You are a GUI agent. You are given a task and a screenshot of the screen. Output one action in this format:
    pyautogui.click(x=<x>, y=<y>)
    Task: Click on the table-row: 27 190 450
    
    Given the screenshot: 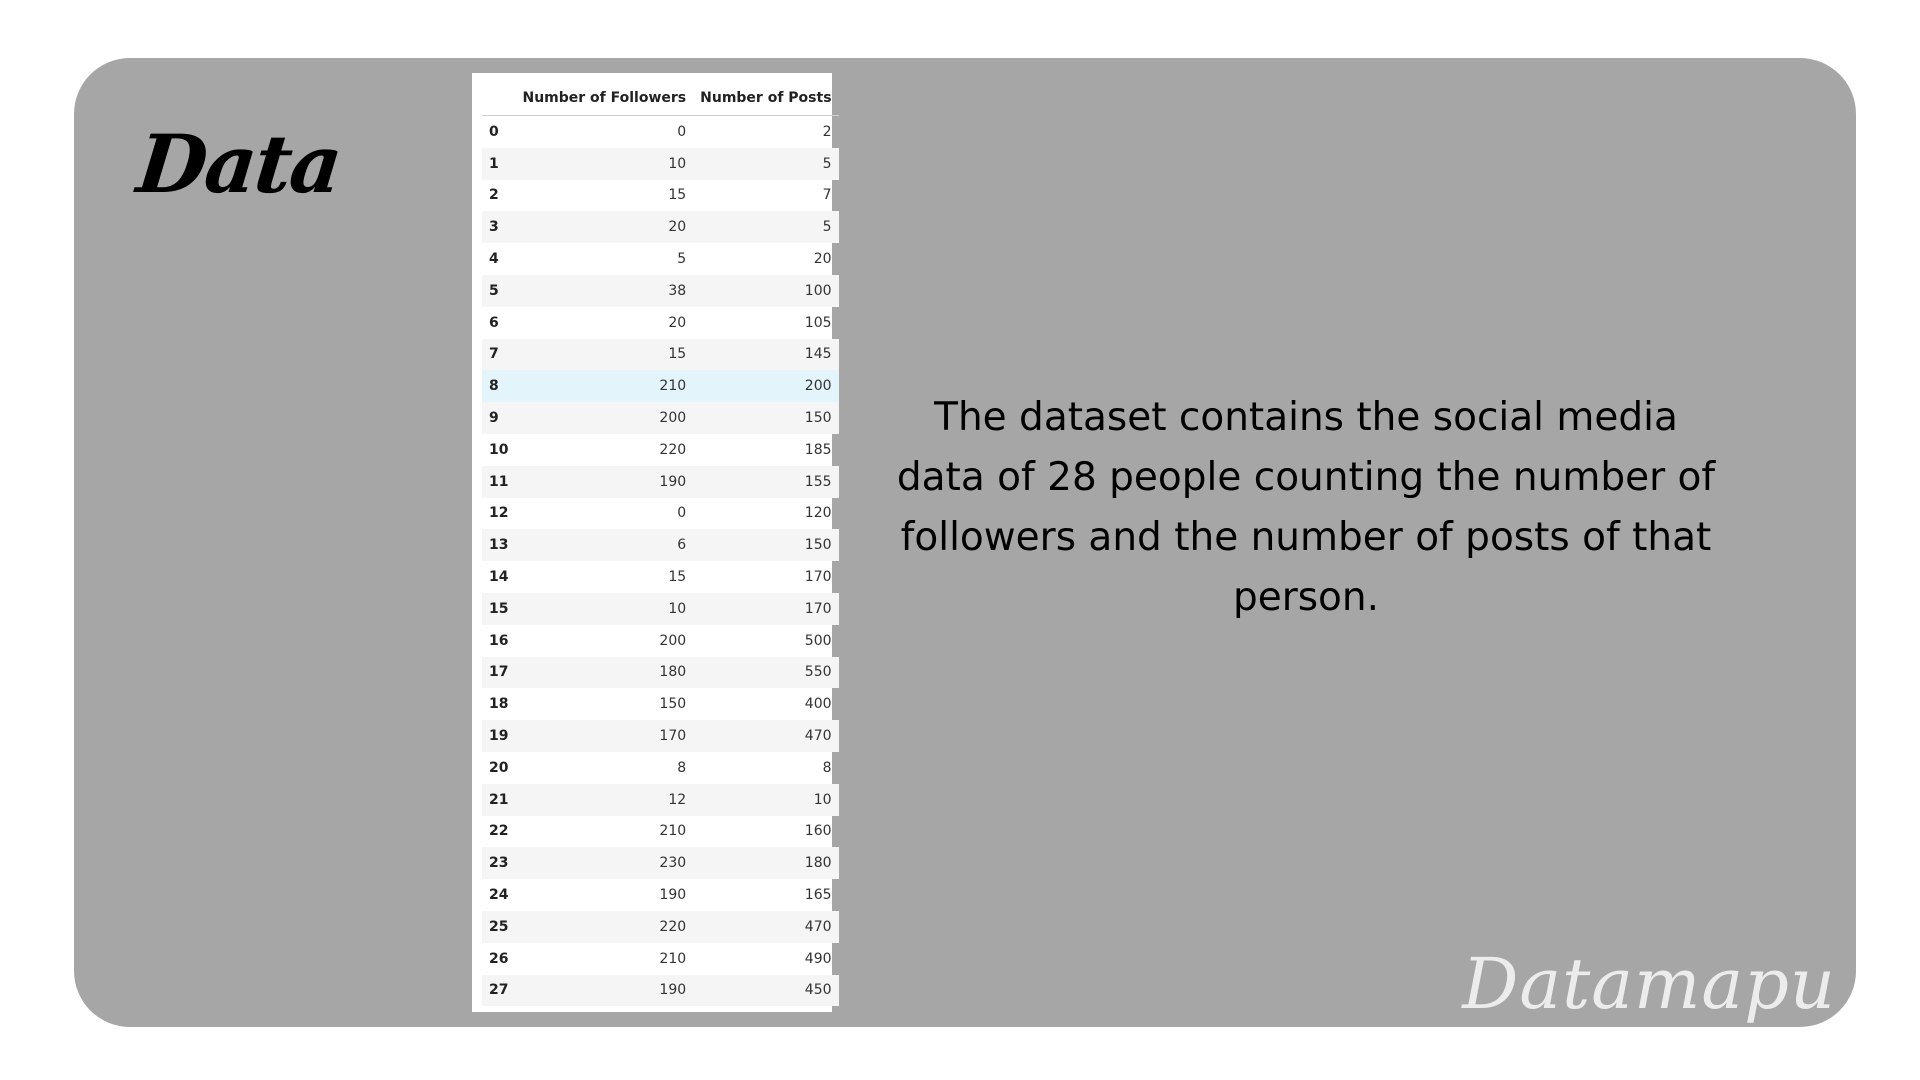 What is the action you would take?
    pyautogui.click(x=660, y=990)
    